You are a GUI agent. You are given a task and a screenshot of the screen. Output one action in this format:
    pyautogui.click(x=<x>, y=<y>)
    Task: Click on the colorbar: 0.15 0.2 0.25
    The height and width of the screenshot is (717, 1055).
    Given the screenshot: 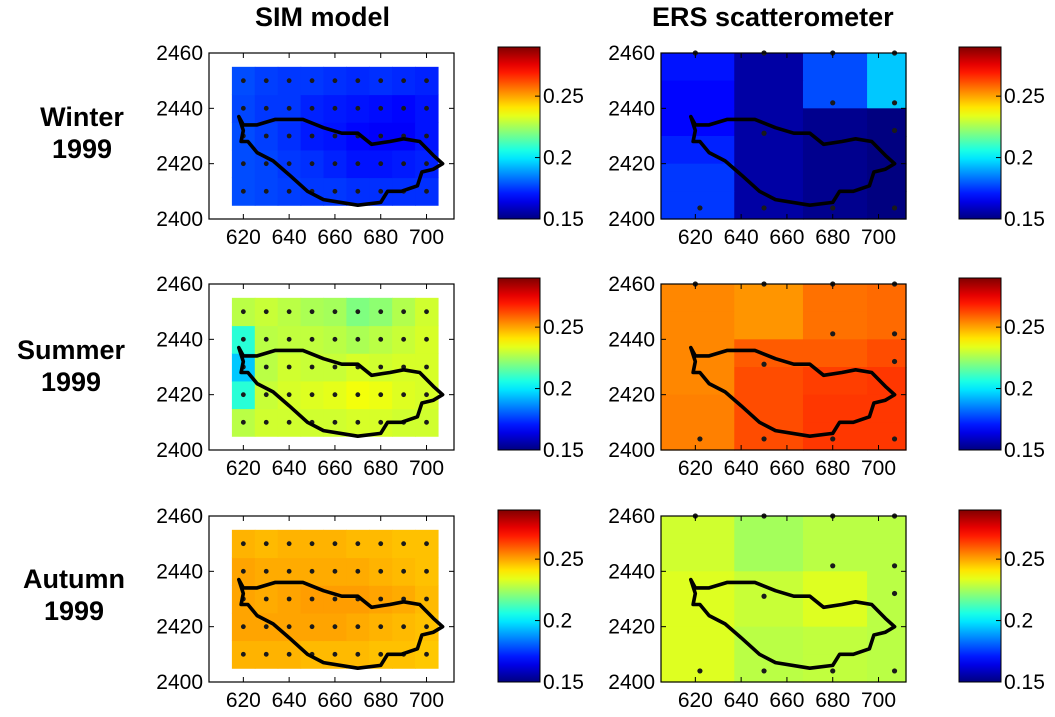 What is the action you would take?
    pyautogui.click(x=540, y=369)
    